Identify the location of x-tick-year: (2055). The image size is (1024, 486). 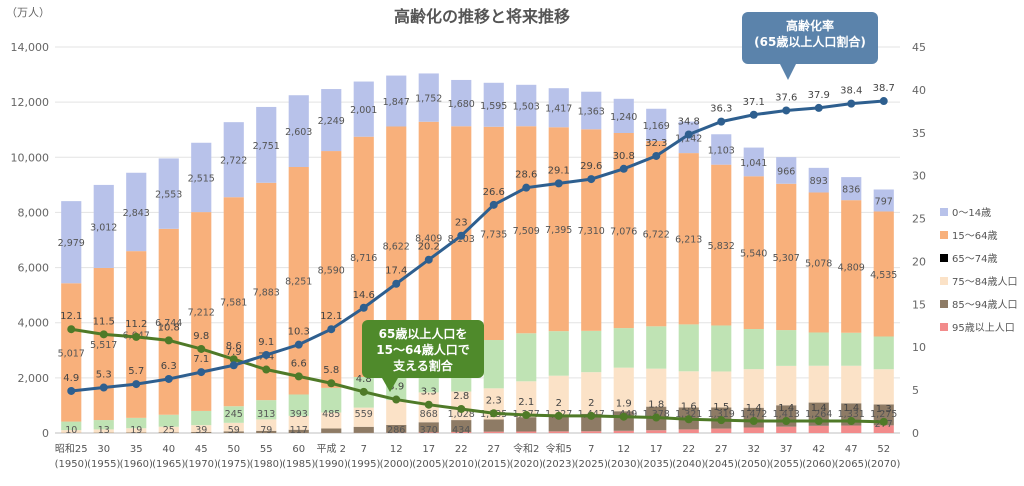
(786, 464).